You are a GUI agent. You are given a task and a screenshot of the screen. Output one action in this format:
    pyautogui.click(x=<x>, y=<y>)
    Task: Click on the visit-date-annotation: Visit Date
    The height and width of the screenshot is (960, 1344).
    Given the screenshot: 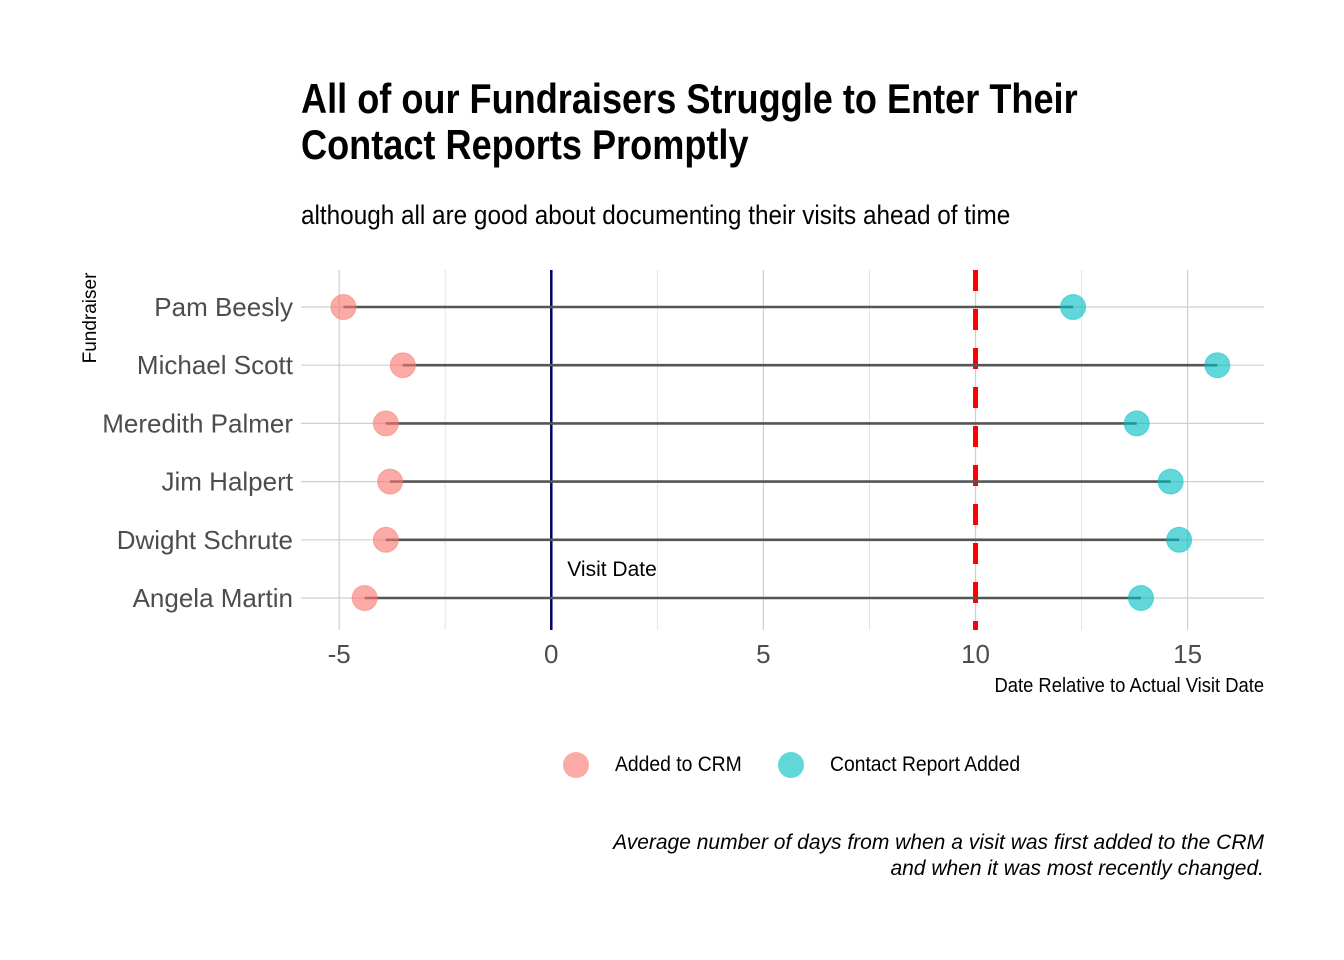 What is the action you would take?
    pyautogui.click(x=612, y=569)
    